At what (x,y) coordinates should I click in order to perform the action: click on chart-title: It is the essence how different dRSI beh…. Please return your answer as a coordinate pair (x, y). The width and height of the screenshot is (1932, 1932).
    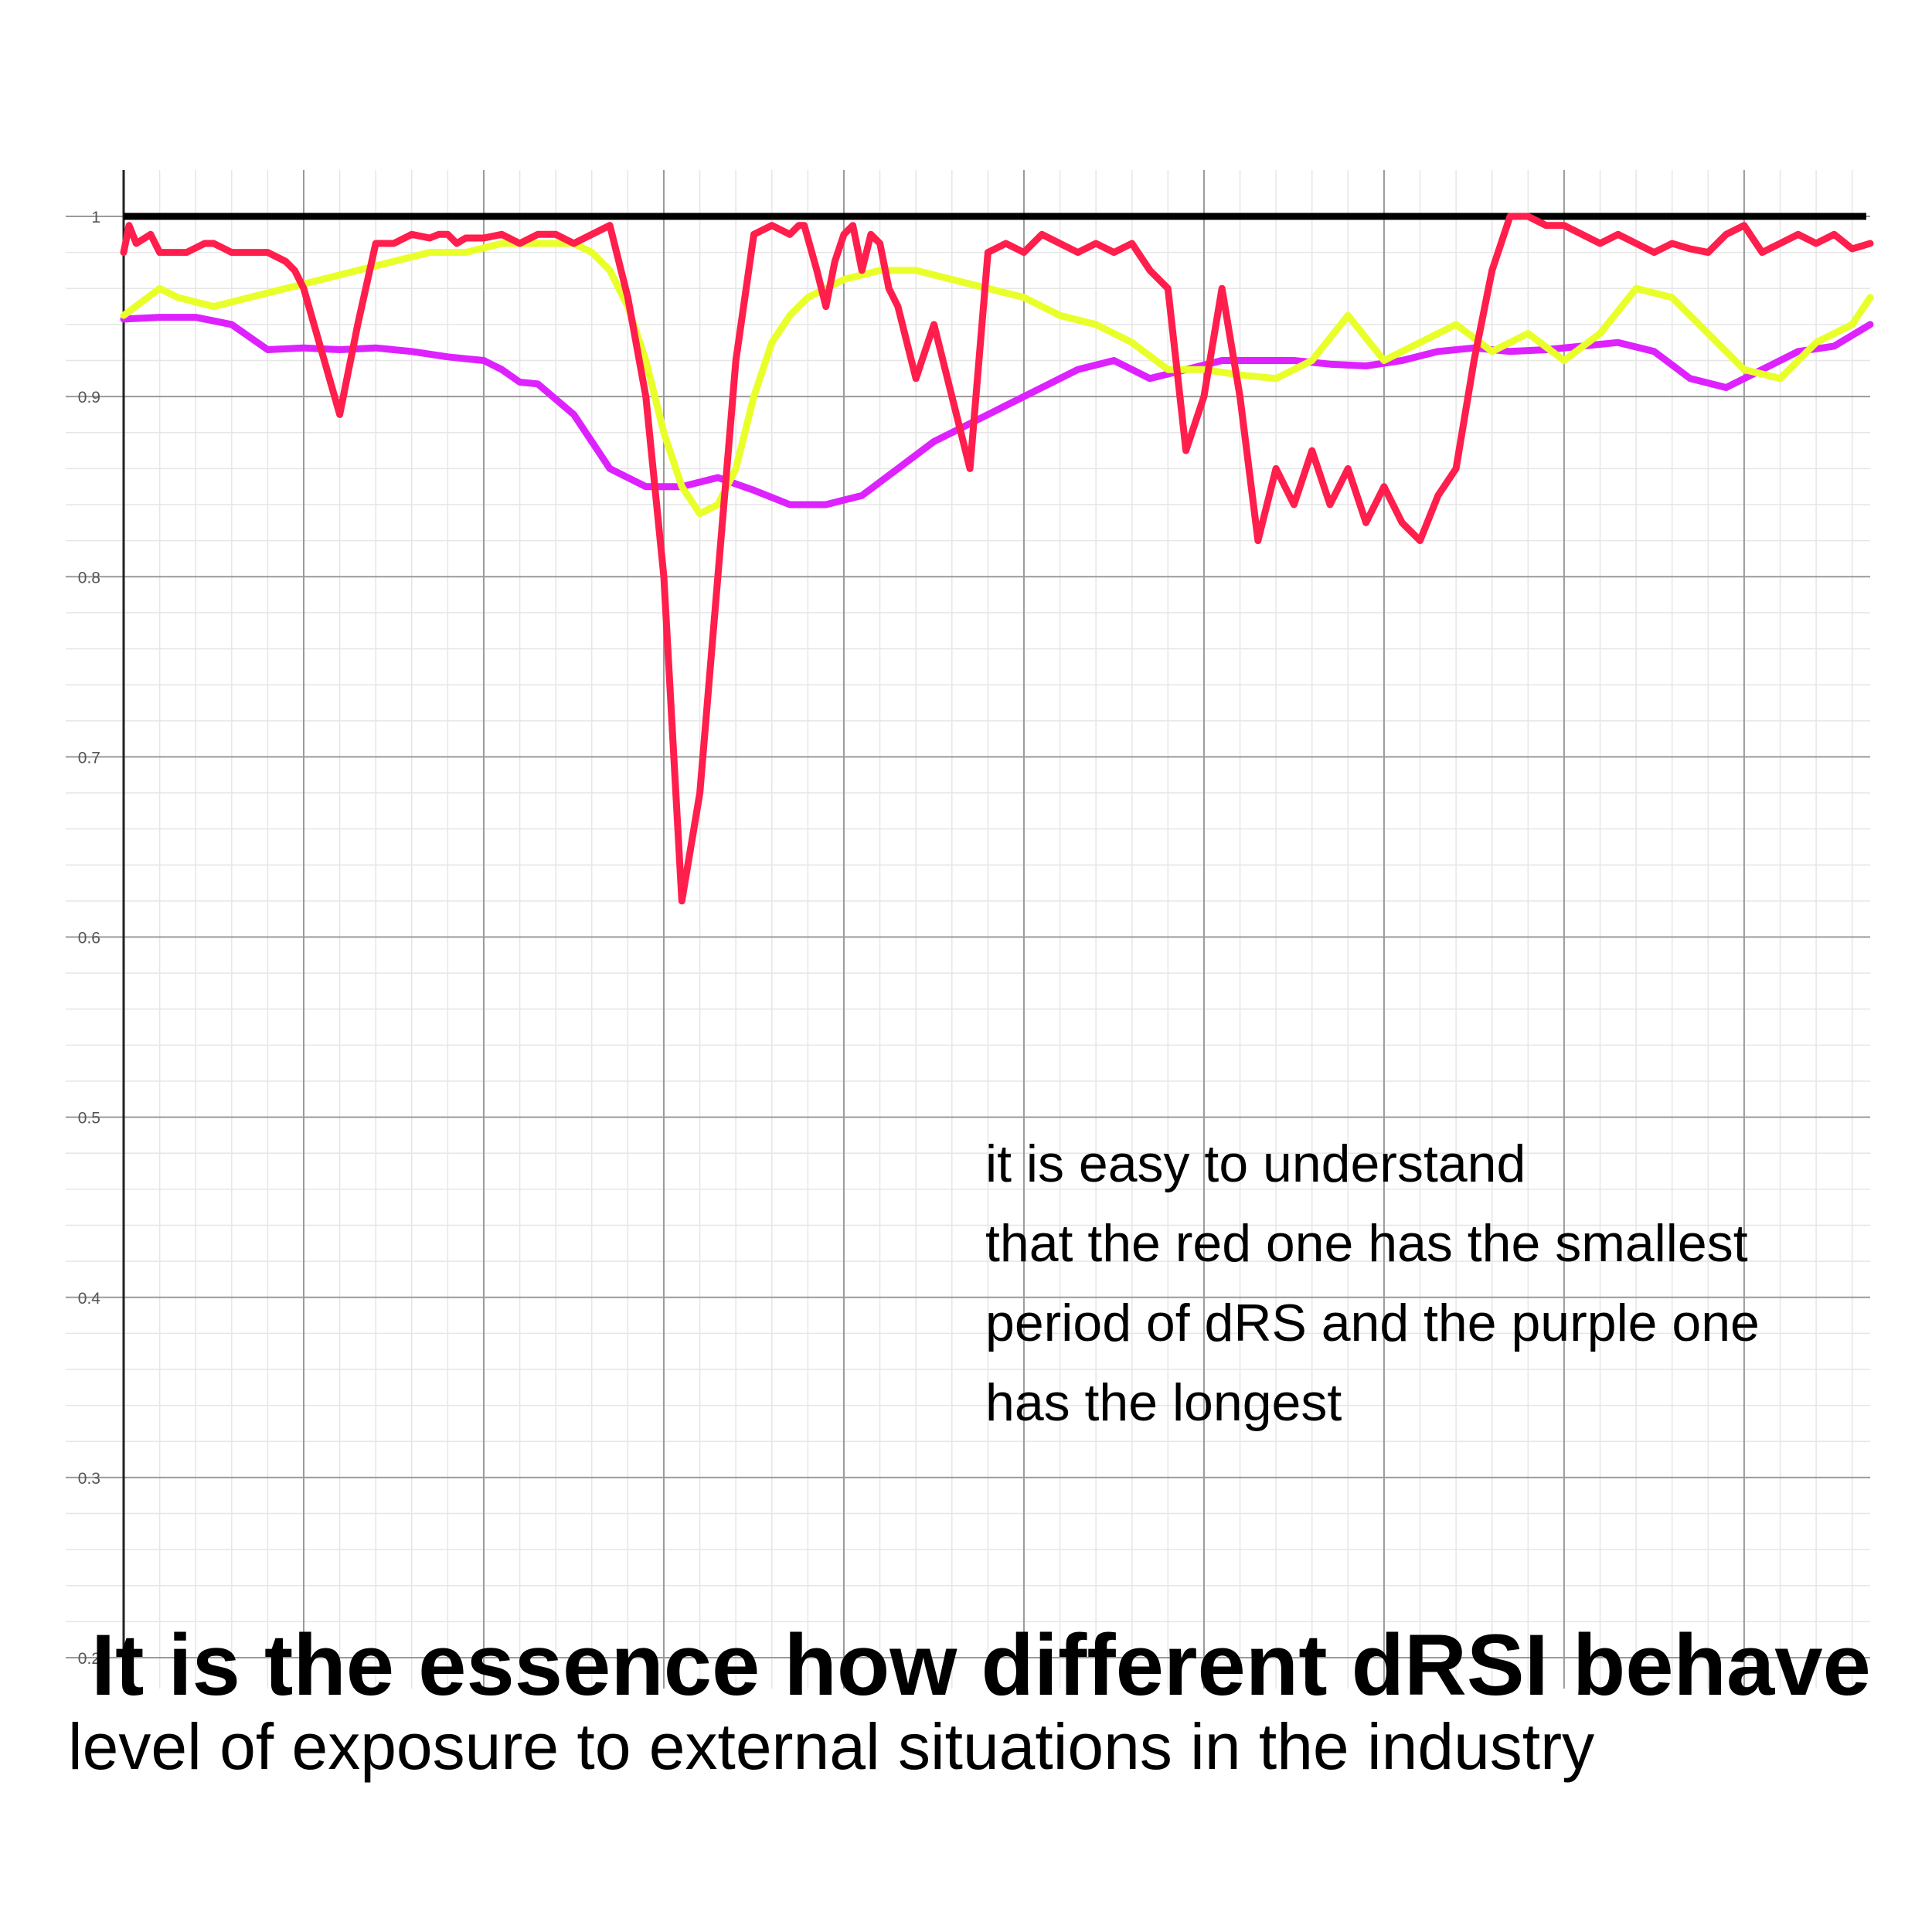
    Looking at the image, I should click on (981, 1665).